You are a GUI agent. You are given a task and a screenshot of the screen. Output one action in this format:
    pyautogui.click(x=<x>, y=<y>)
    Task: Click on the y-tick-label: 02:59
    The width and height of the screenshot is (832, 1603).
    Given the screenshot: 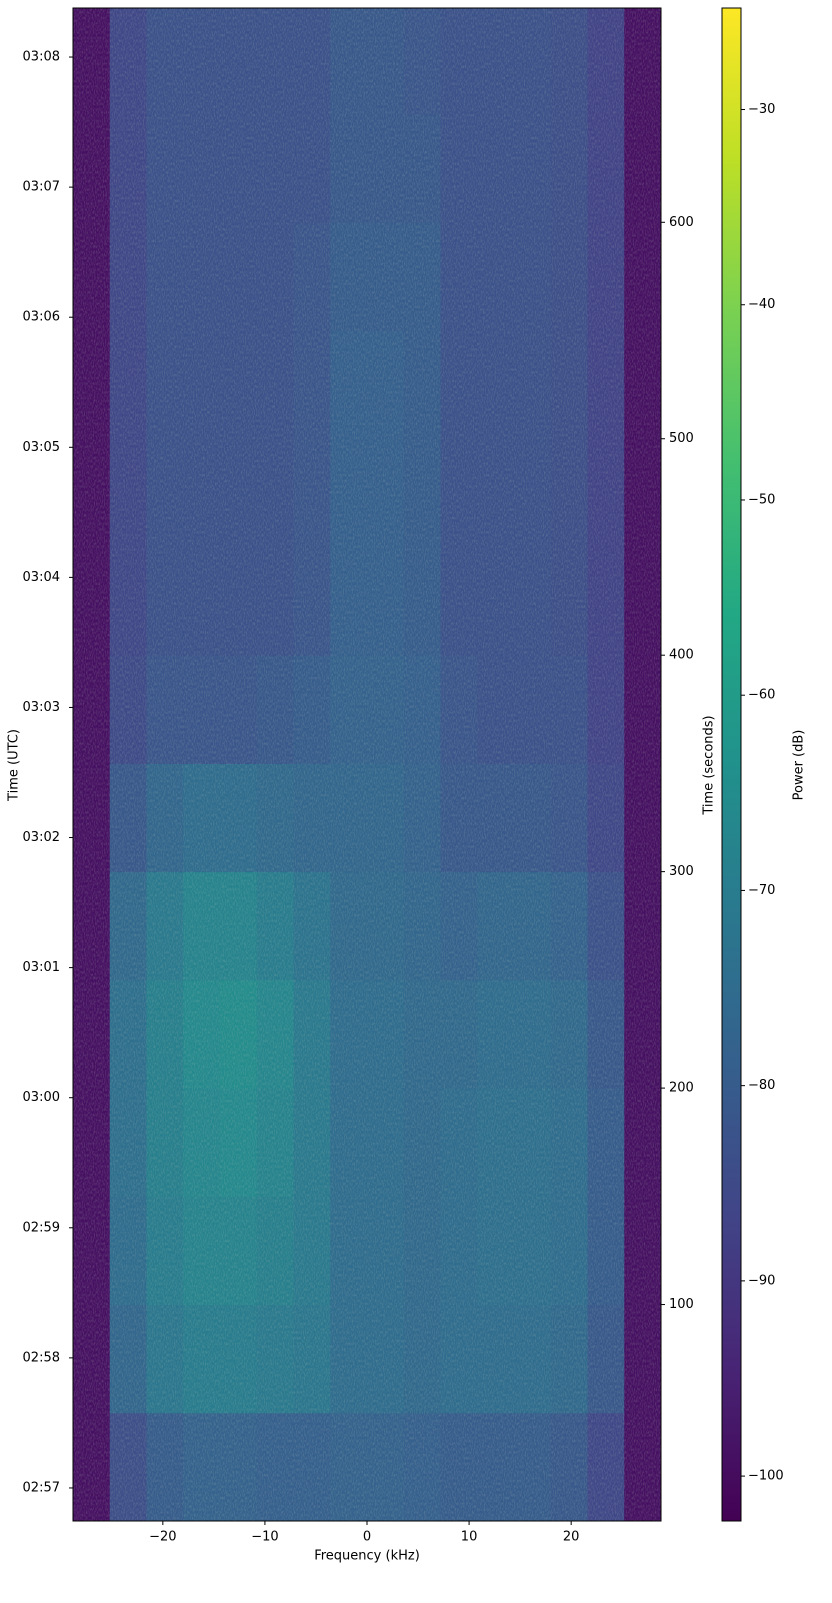 What is the action you would take?
    pyautogui.click(x=41, y=1227)
    